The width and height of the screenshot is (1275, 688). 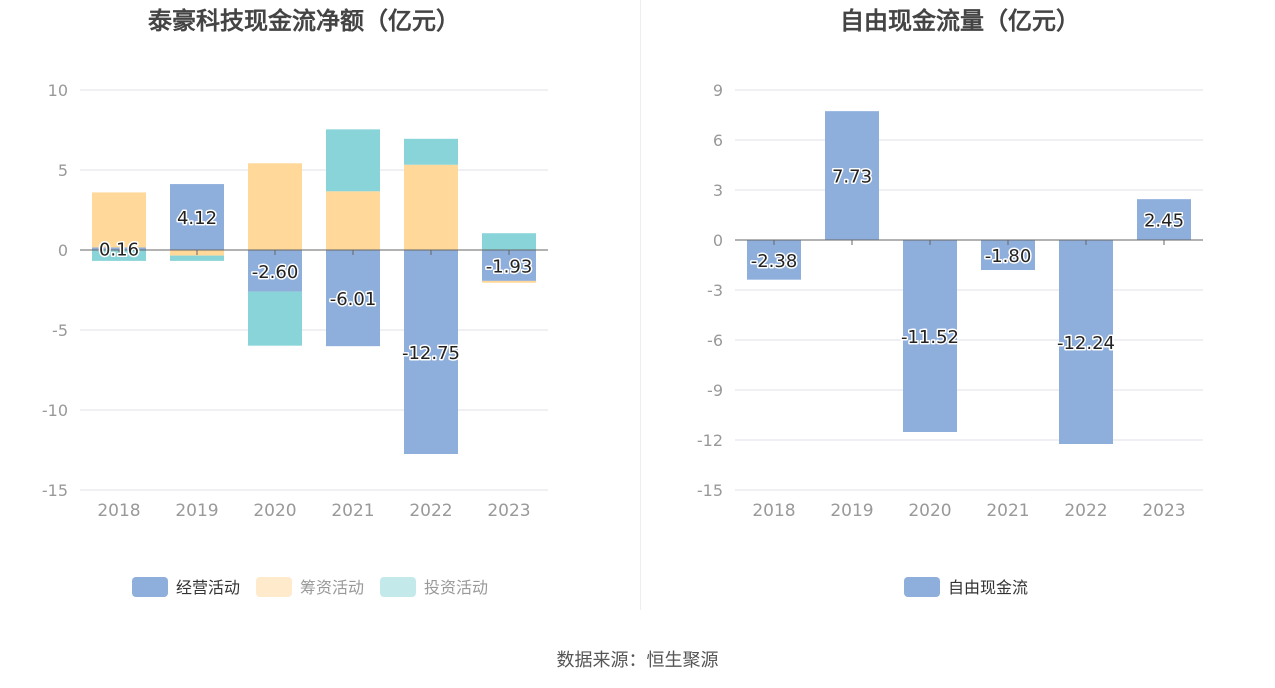 I want to click on right-legend-swatch, so click(x=922, y=587).